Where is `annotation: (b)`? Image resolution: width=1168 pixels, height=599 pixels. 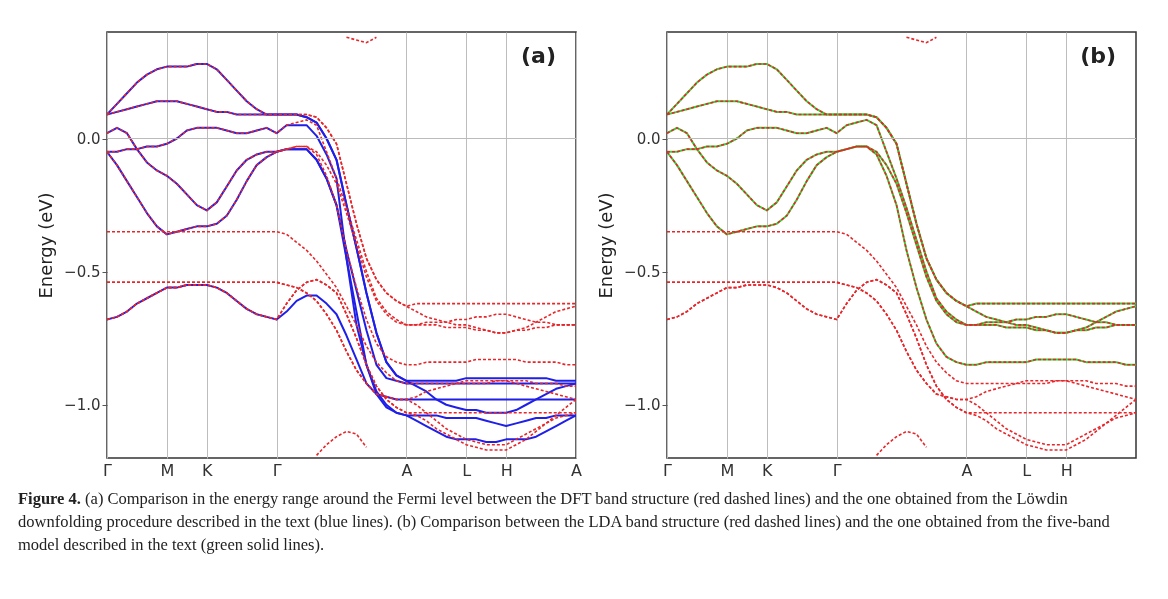 annotation: (b) is located at coordinates (1098, 55).